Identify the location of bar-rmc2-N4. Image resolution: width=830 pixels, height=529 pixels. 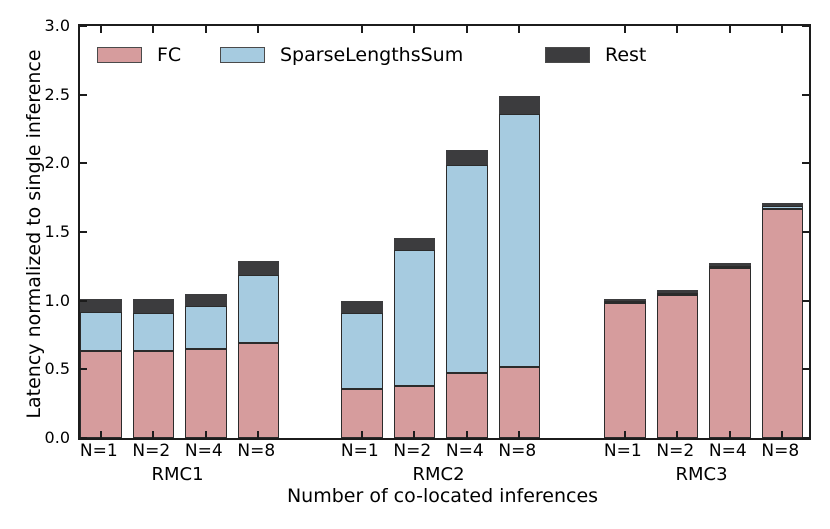
(467, 293).